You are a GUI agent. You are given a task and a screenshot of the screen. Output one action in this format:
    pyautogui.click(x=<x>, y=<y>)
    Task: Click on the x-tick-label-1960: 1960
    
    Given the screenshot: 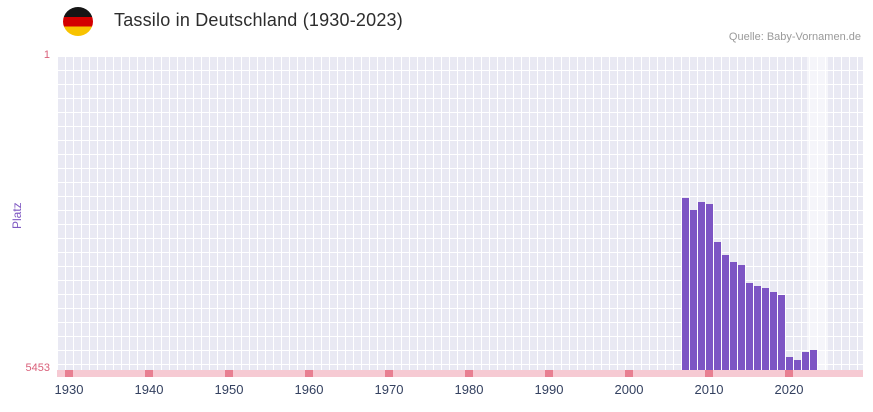 What is the action you would take?
    pyautogui.click(x=309, y=389)
    